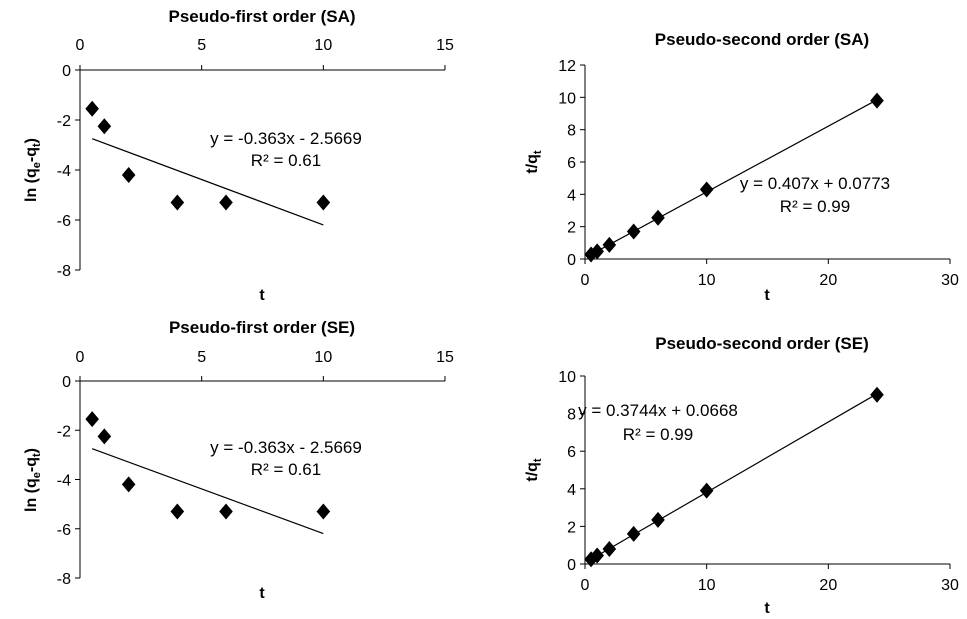 Image resolution: width=967 pixels, height=619 pixels. What do you see at coordinates (761, 343) in the screenshot?
I see `chart-title: Pseudo-second order (SE)` at bounding box center [761, 343].